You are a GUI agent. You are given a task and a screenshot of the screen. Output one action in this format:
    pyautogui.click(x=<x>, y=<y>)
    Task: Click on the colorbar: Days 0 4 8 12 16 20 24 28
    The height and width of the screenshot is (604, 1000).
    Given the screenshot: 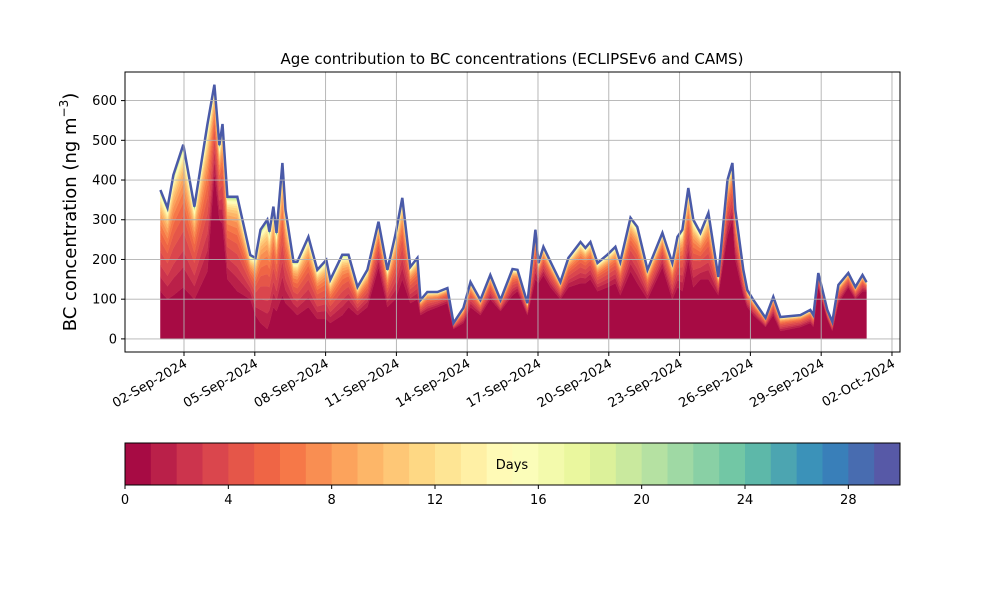 What is the action you would take?
    pyautogui.click(x=511, y=475)
    